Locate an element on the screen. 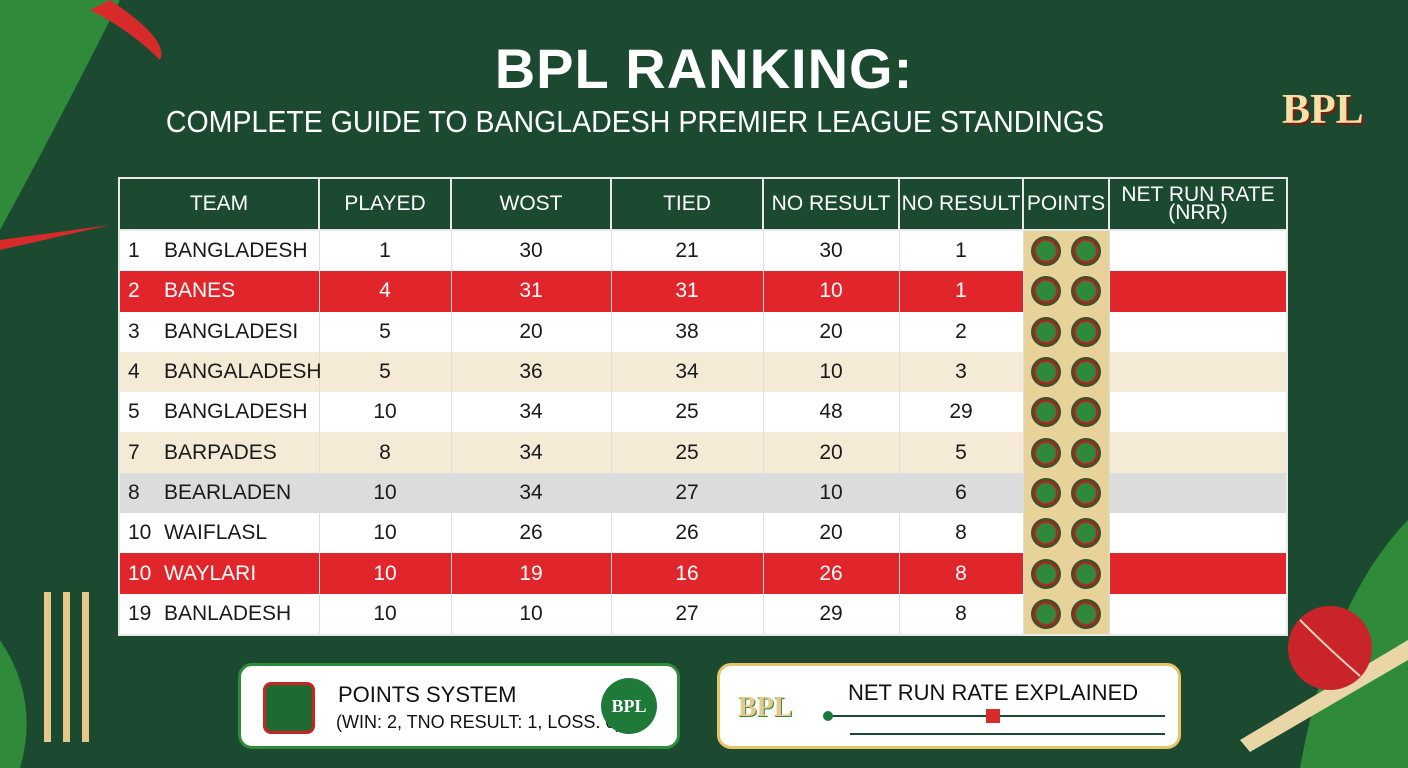  rank: 1 is located at coordinates (137, 251).